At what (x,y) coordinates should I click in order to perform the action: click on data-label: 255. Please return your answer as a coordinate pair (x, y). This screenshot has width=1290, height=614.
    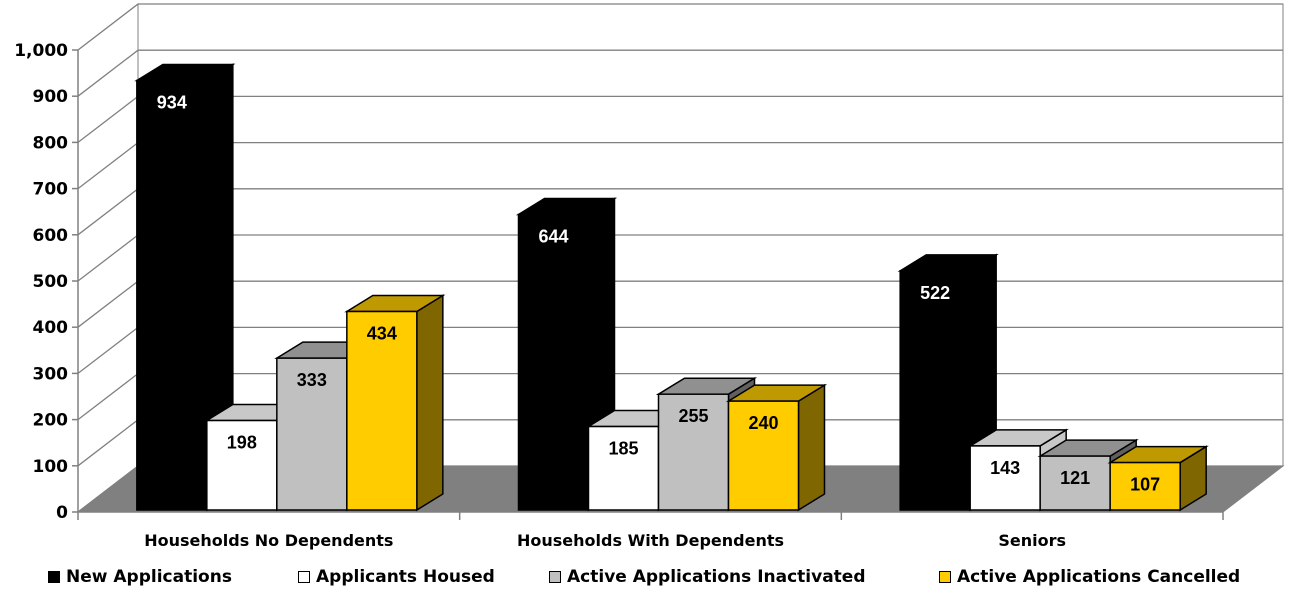
    Looking at the image, I should click on (693, 416).